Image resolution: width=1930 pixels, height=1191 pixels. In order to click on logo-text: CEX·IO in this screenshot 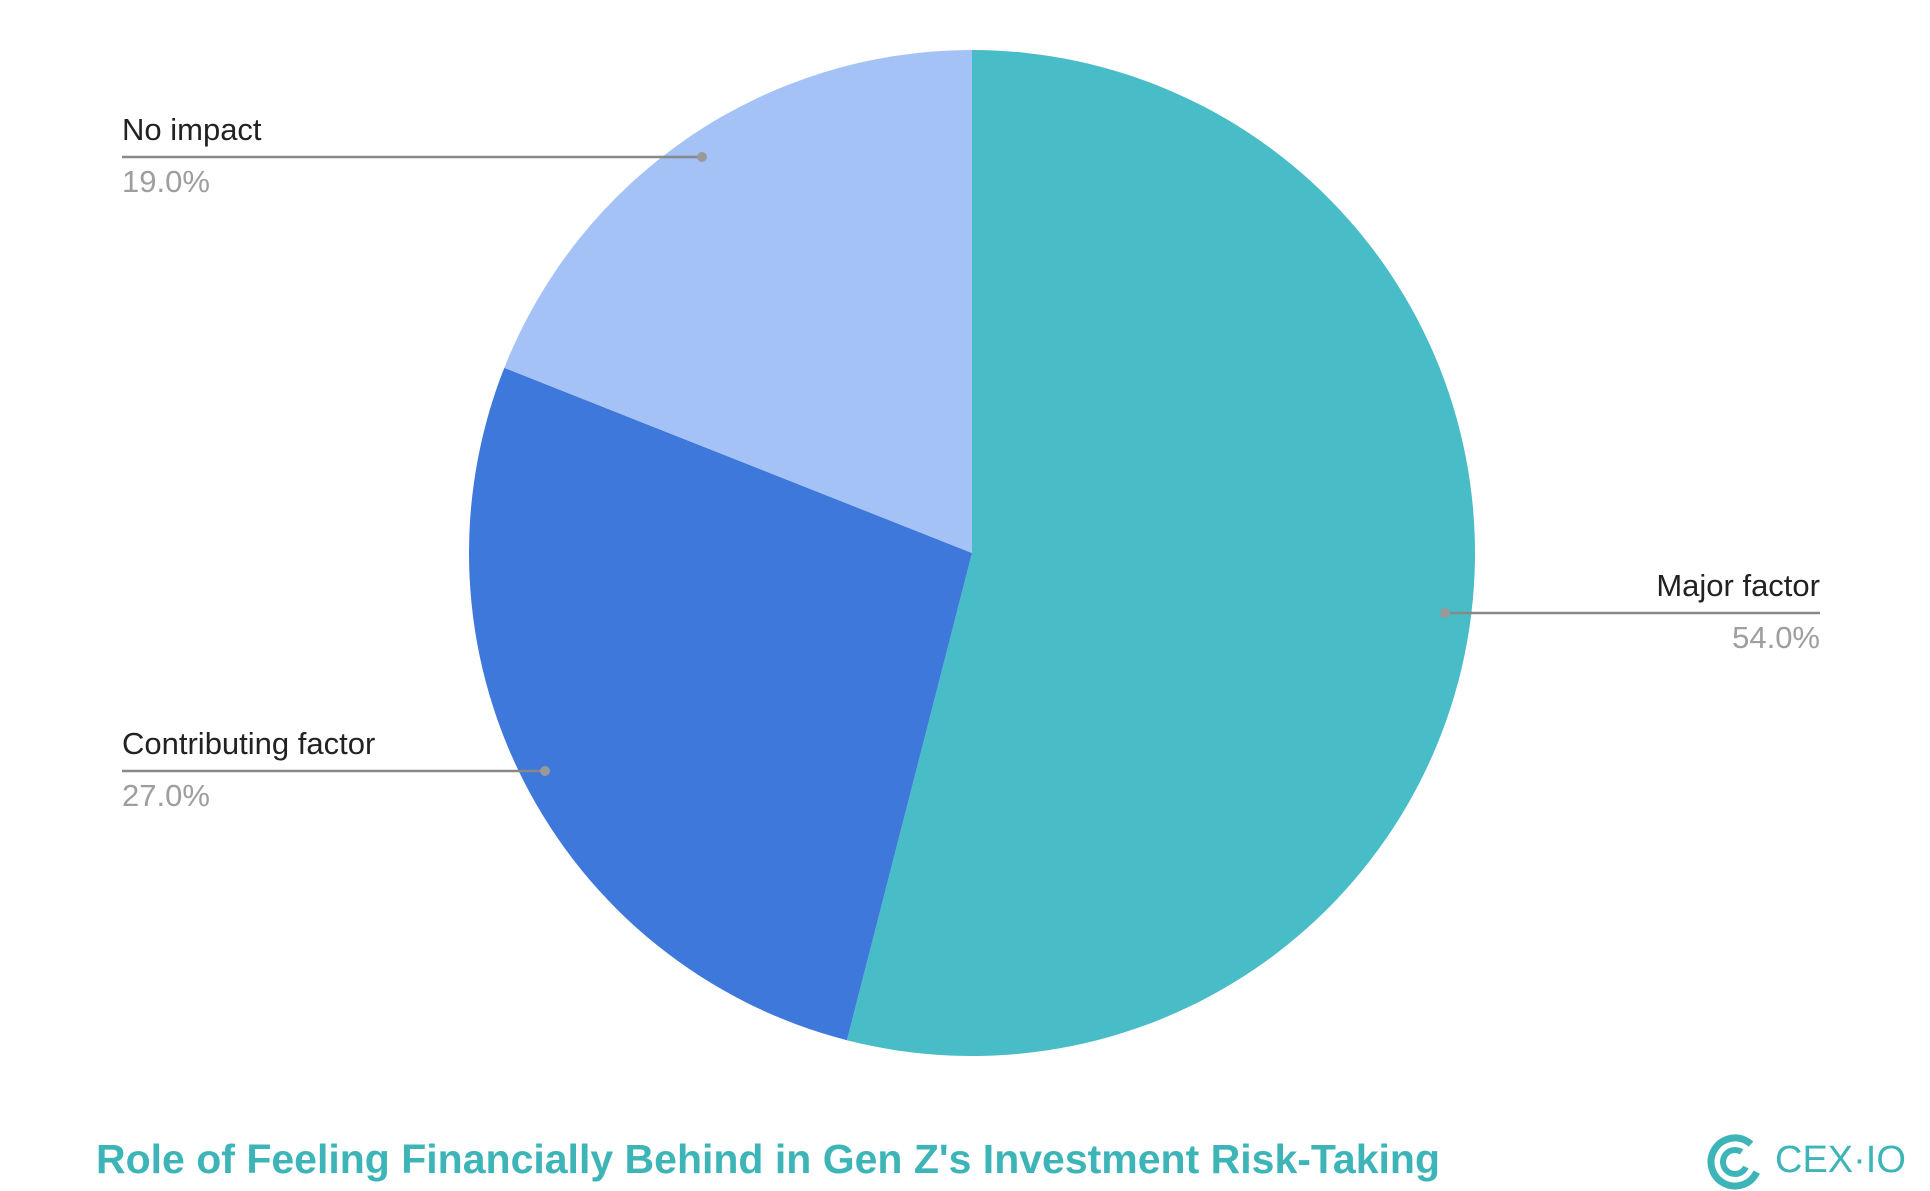, I will do `click(1840, 1160)`.